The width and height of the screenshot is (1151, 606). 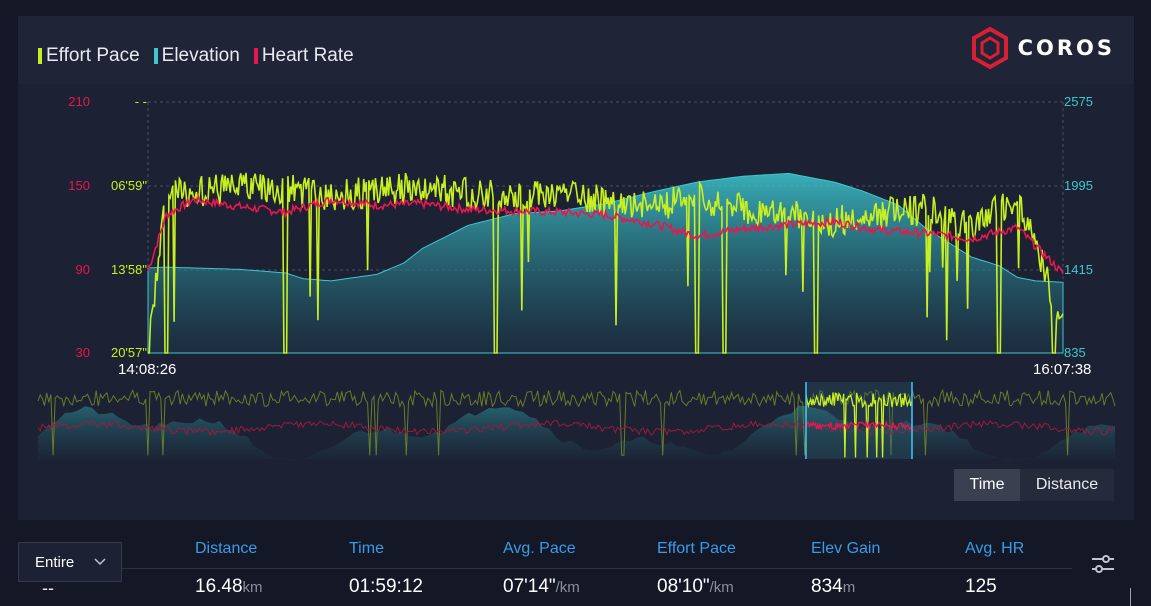 I want to click on effort-pace-swatch, so click(x=40, y=56).